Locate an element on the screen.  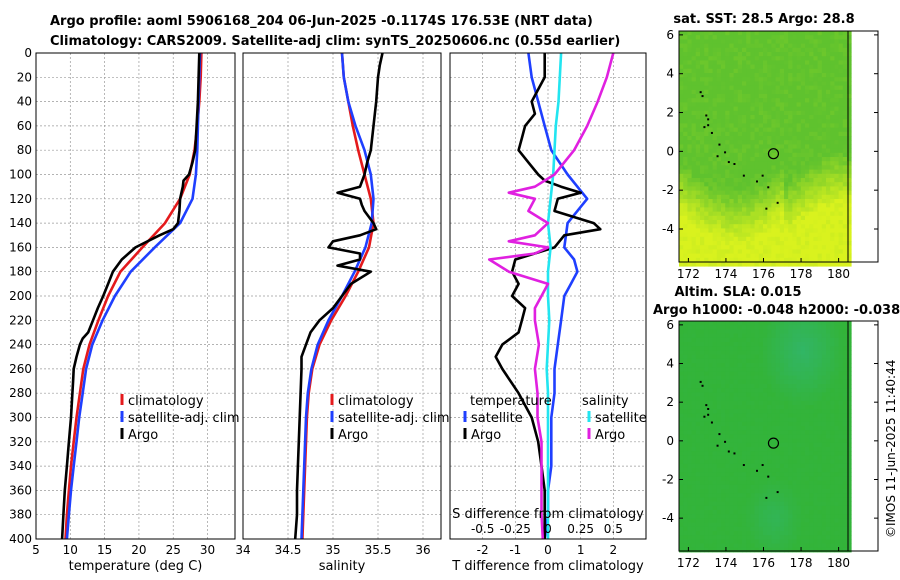
temperature-x-tick-label: 25 is located at coordinates (173, 550).